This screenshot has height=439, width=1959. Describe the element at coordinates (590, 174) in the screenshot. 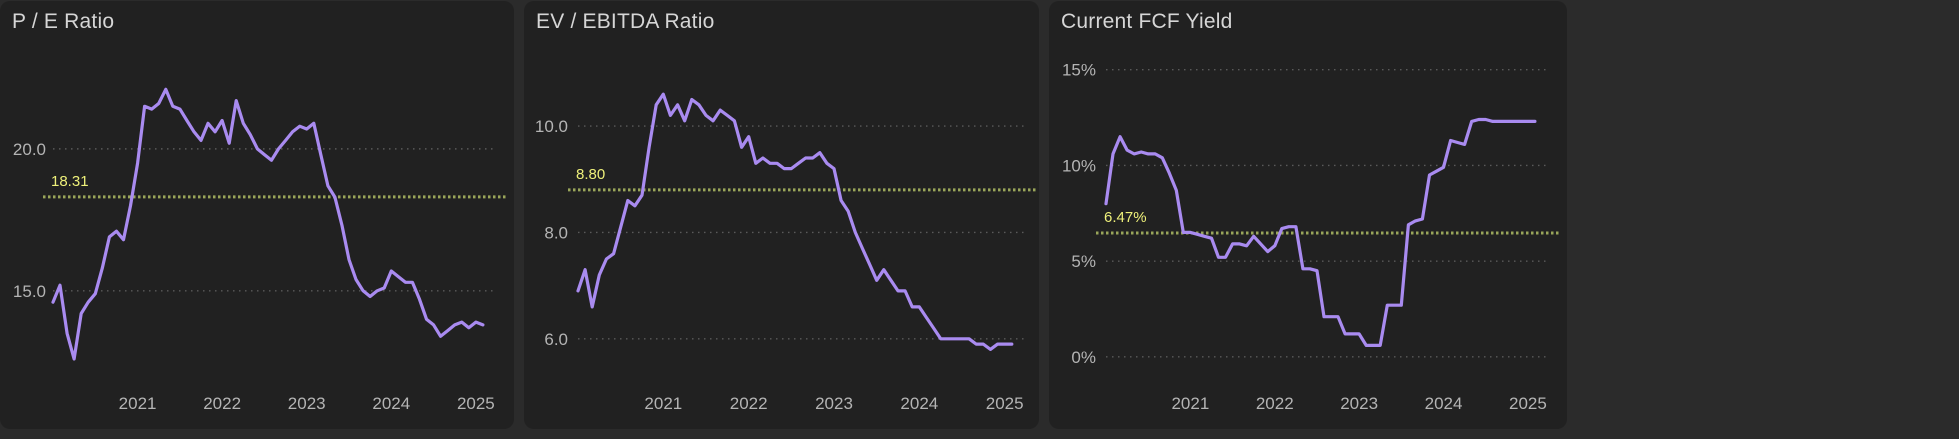

I see `average-label: 8.80` at that location.